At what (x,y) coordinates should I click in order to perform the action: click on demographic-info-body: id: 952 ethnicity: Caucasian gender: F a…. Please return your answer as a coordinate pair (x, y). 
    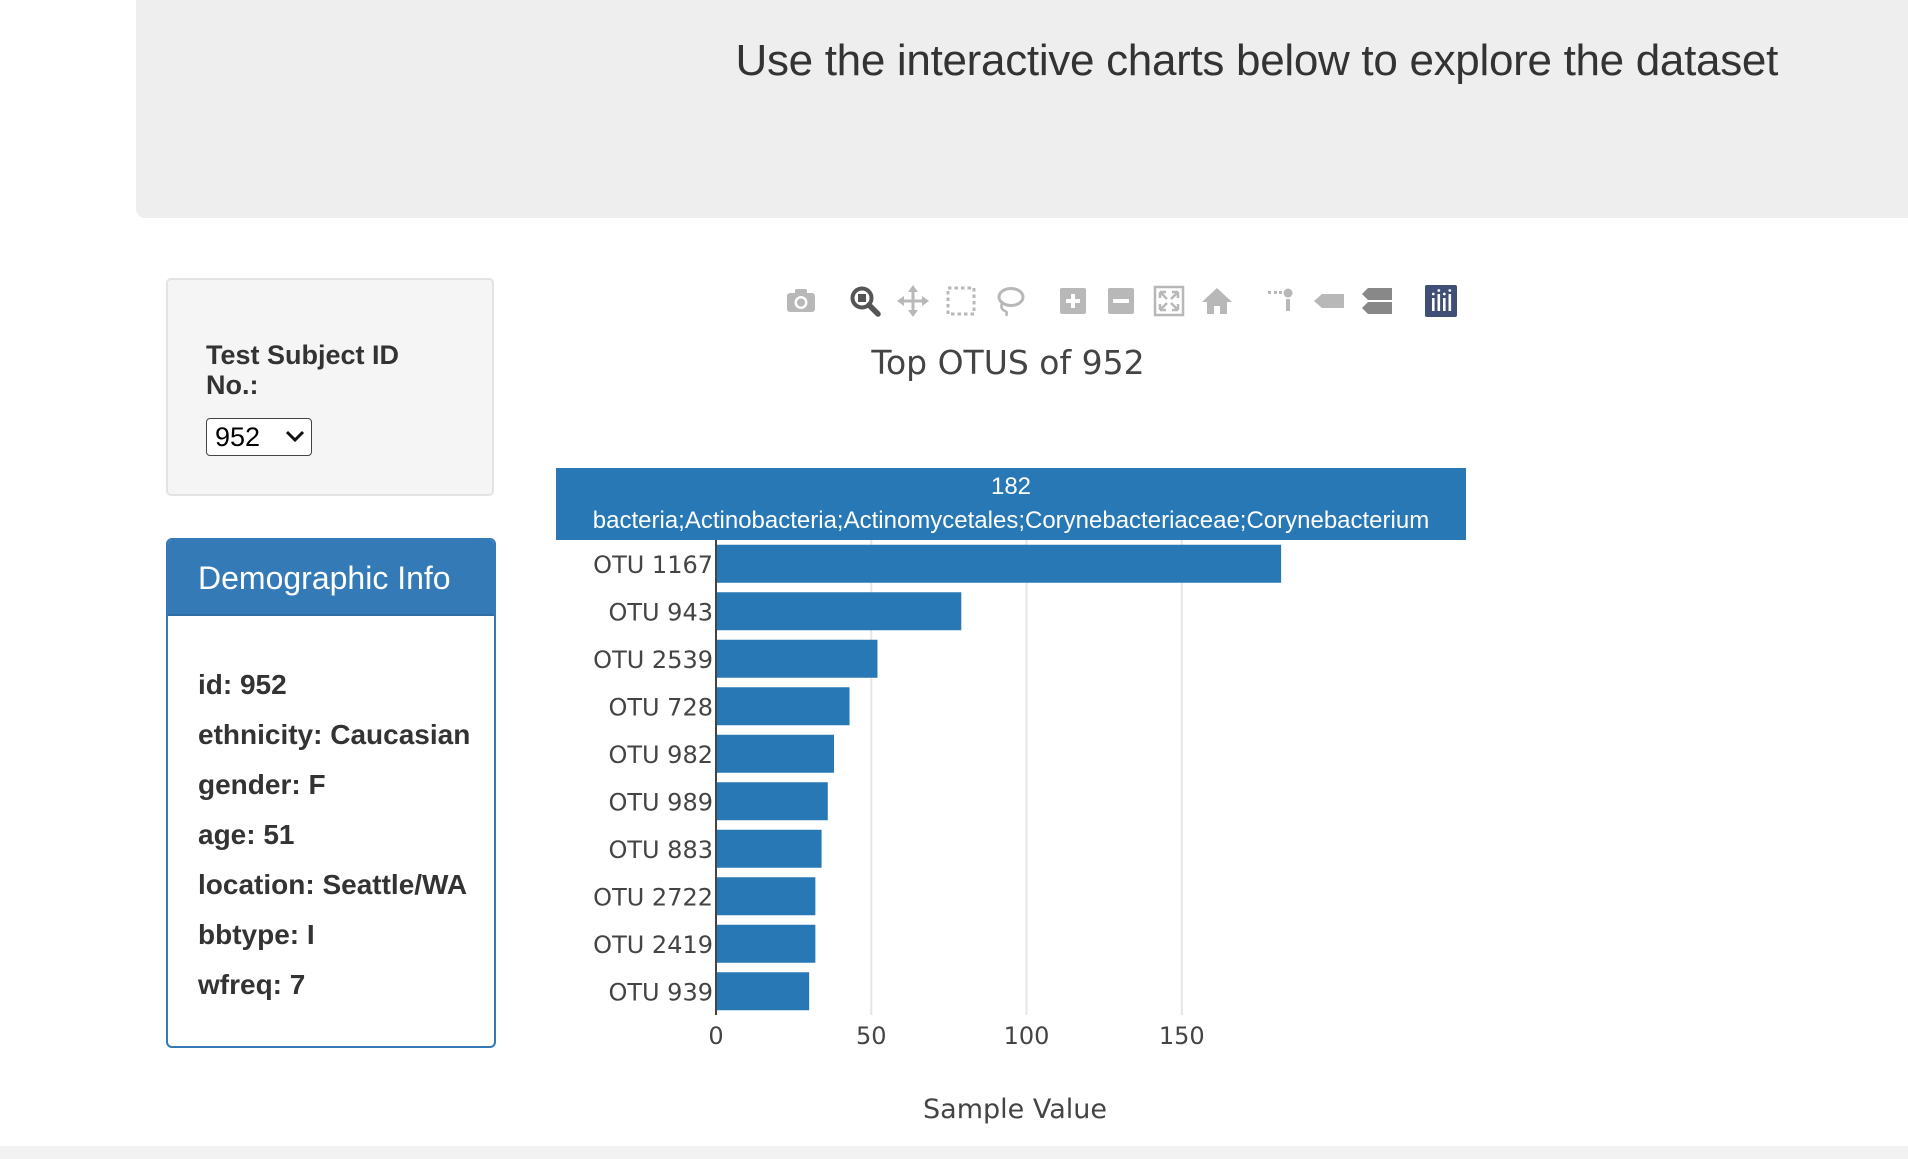
    Looking at the image, I should click on (331, 813).